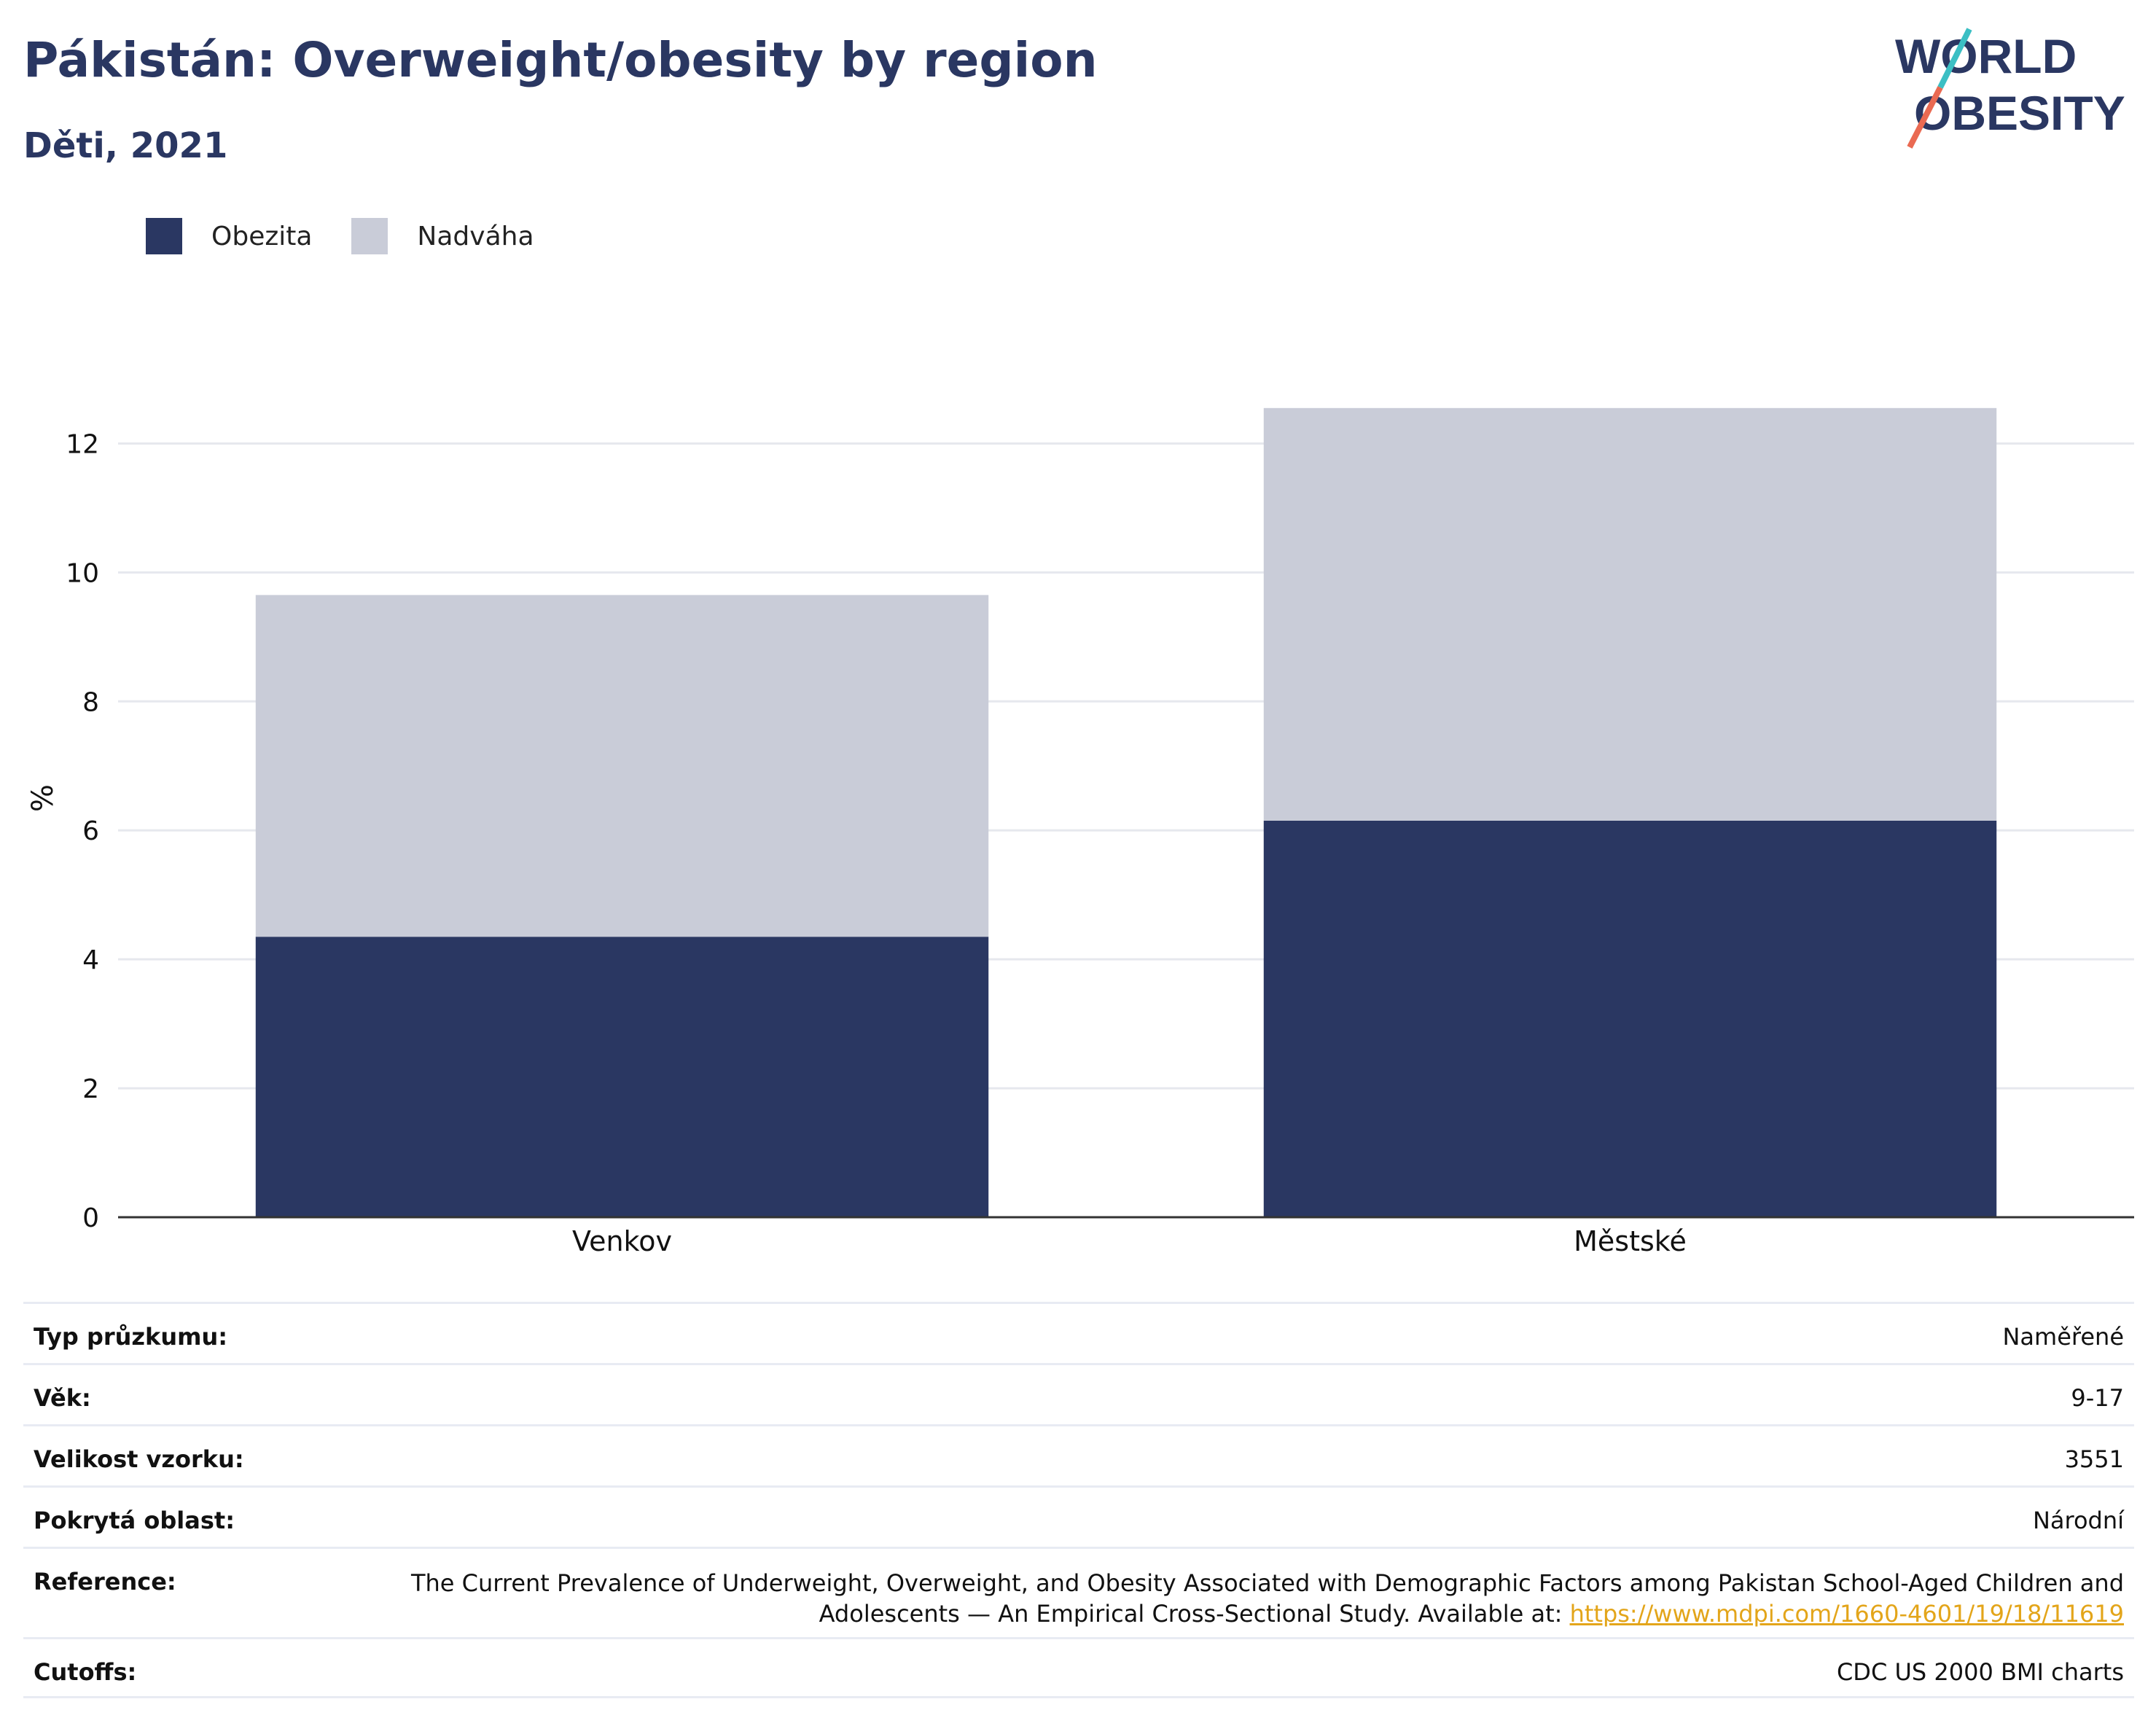 The width and height of the screenshot is (2156, 1734). I want to click on logo-line1: WORLD, so click(1986, 56).